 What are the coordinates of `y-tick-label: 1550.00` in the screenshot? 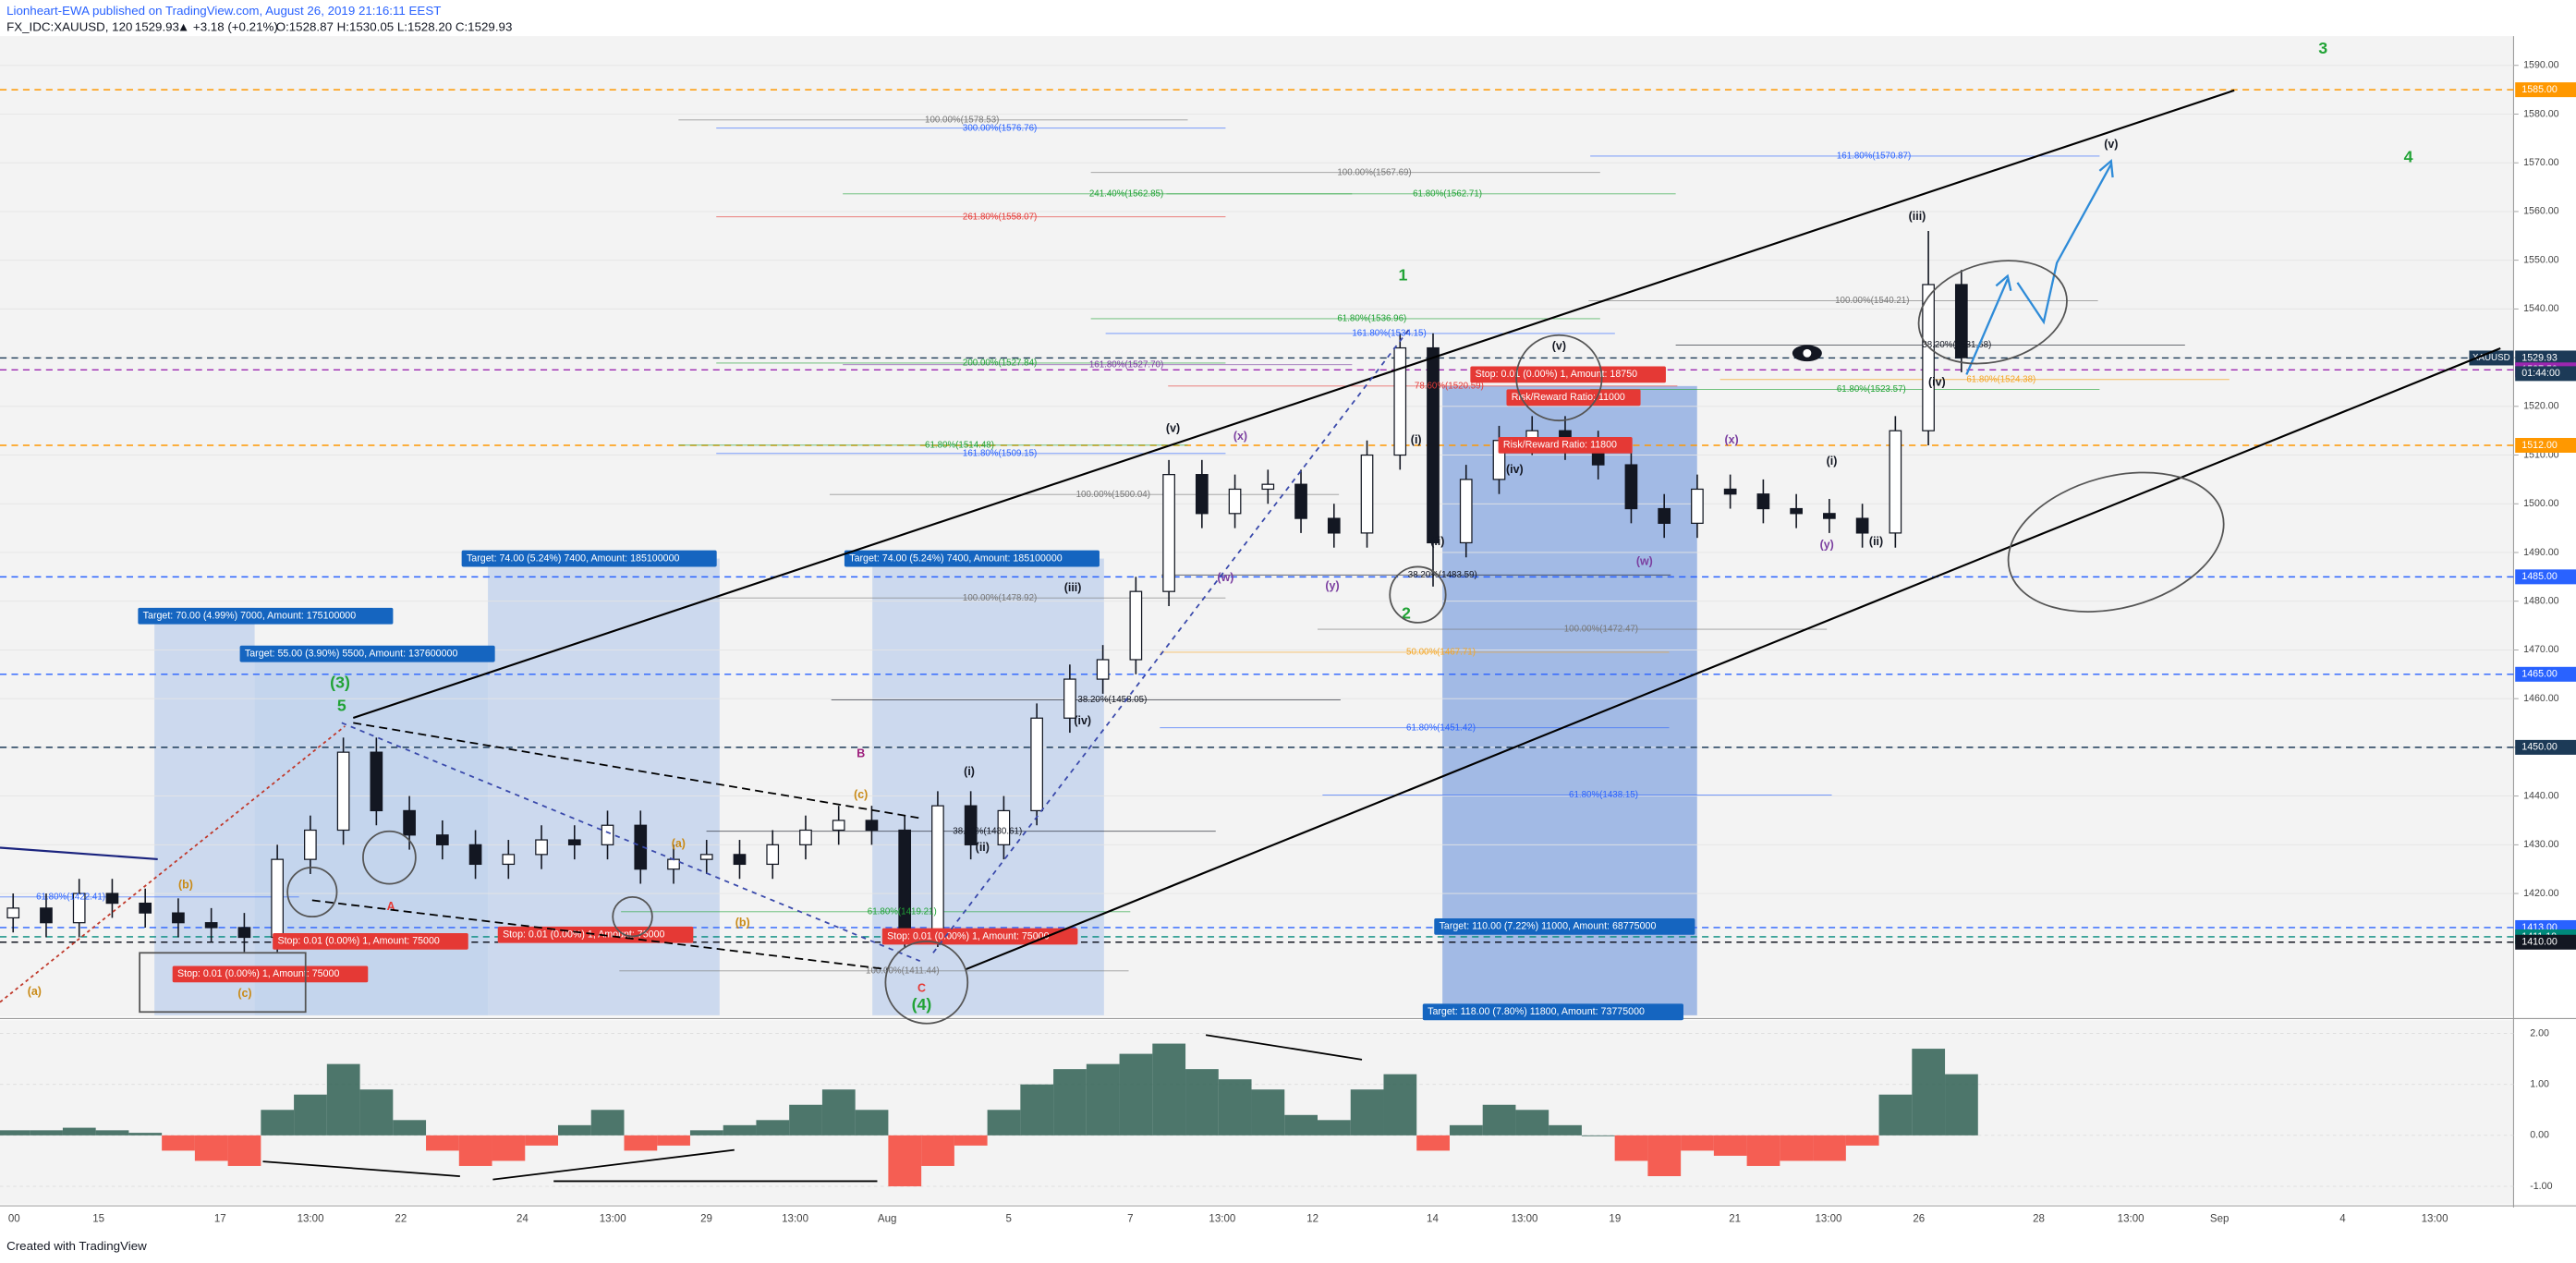 It's located at (2541, 259).